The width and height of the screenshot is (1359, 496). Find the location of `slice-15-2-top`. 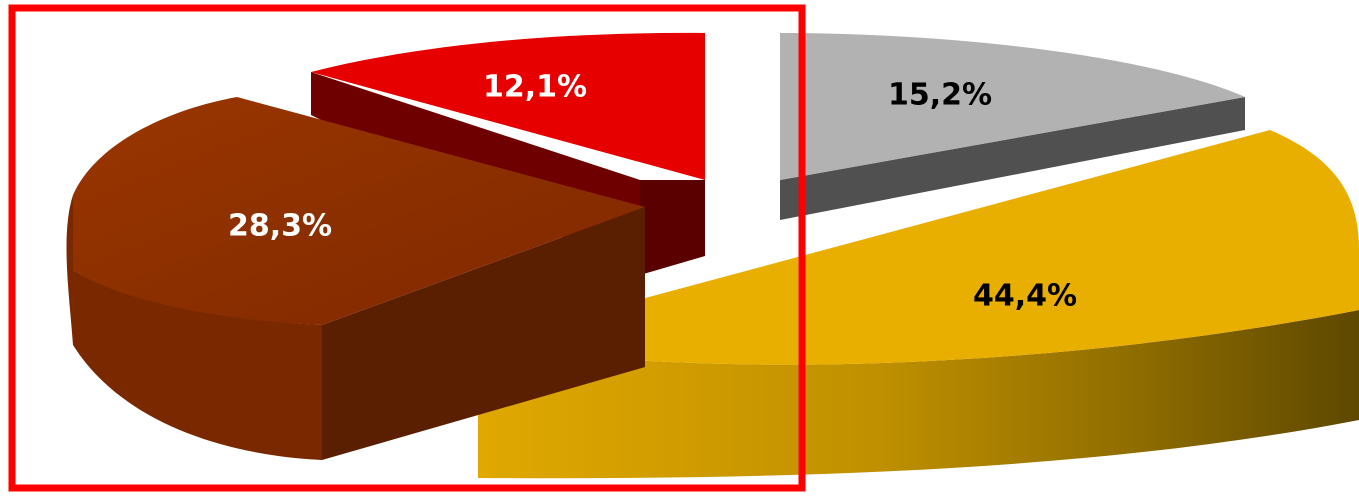

slice-15-2-top is located at coordinates (1012, 106).